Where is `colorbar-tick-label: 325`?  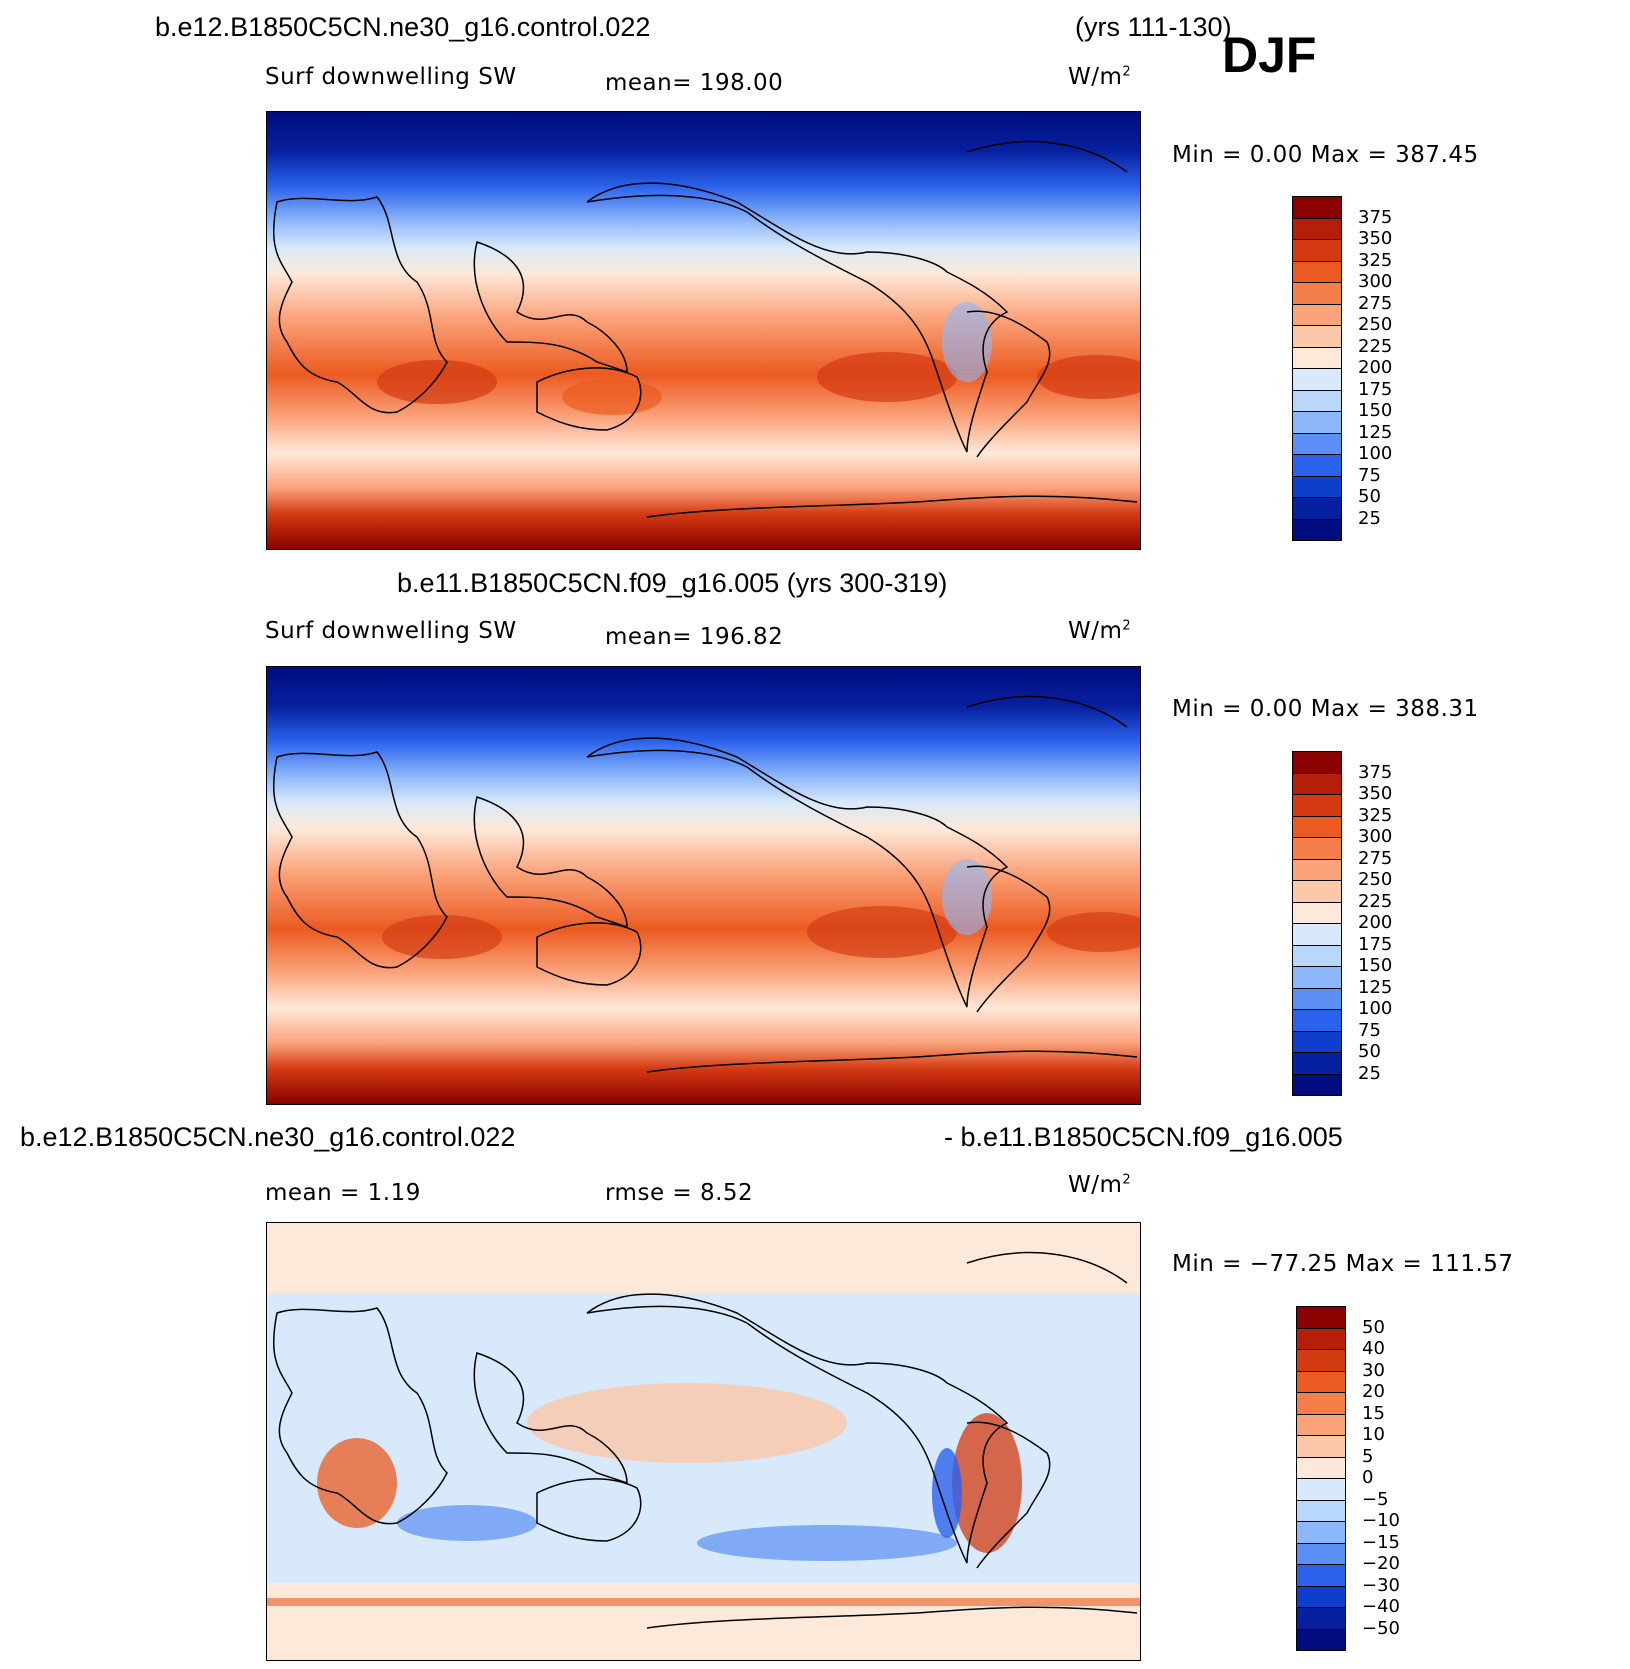 colorbar-tick-label: 325 is located at coordinates (1375, 260).